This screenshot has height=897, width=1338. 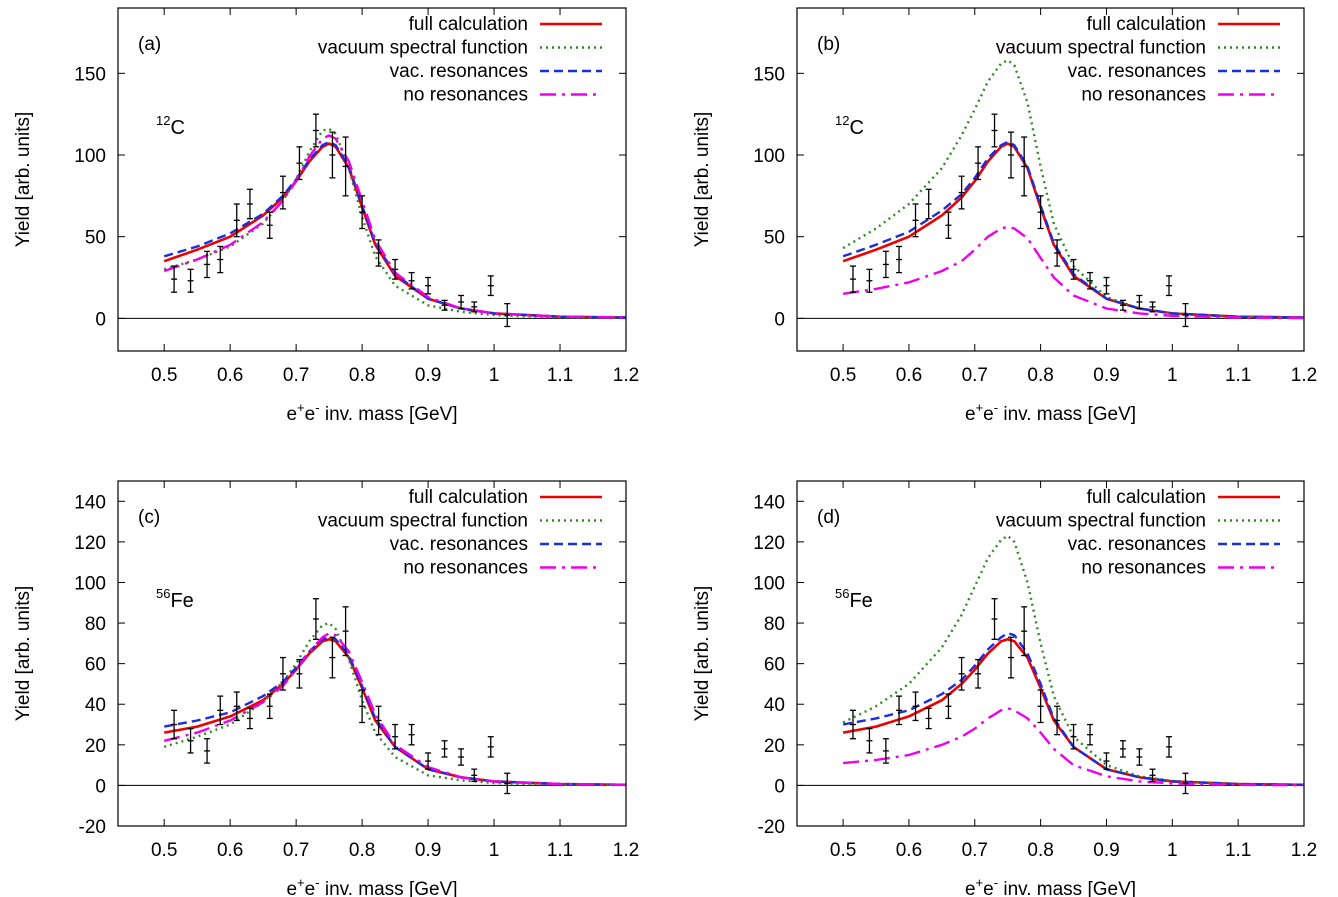 What do you see at coordinates (362, 375) in the screenshot?
I see `x-tick-label: 0.8` at bounding box center [362, 375].